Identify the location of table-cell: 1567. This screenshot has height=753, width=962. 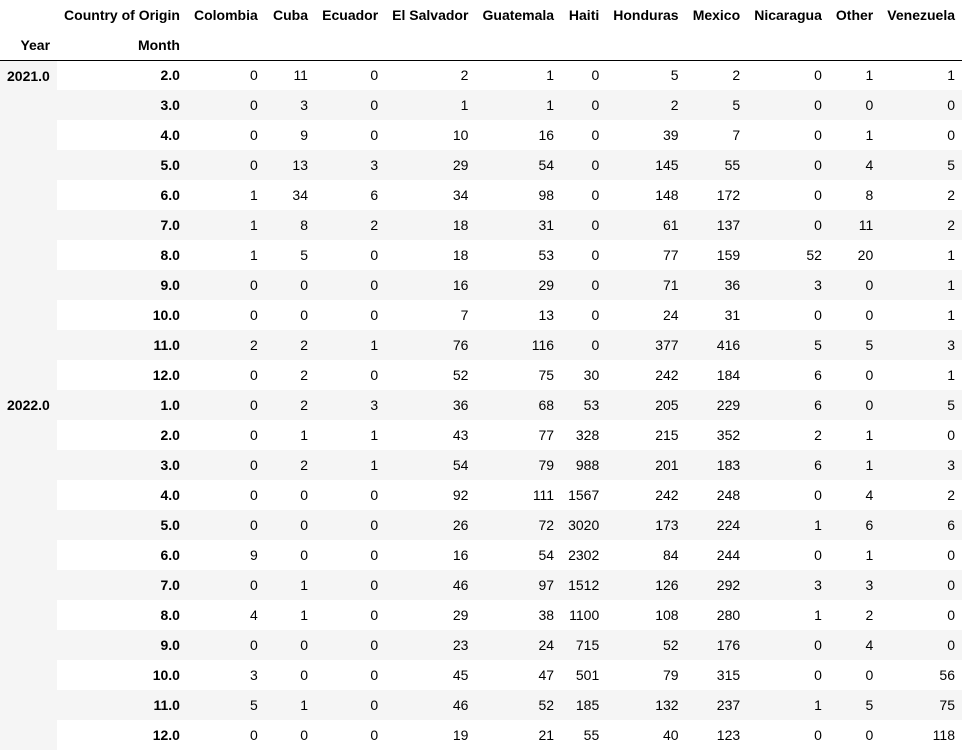
(584, 495).